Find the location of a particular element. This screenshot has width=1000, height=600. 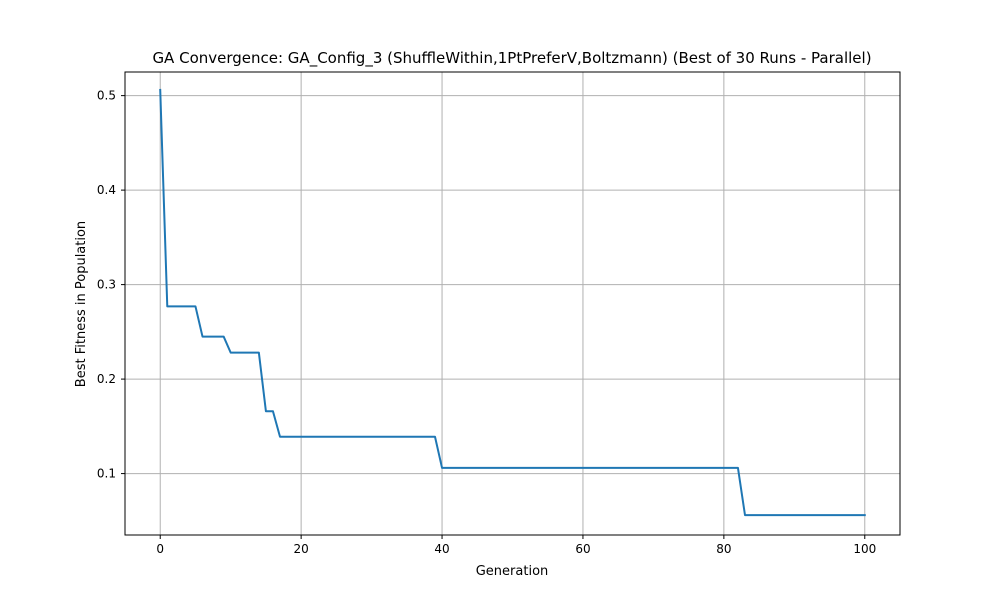

y-tick-label: 0.5 is located at coordinates (106, 96).